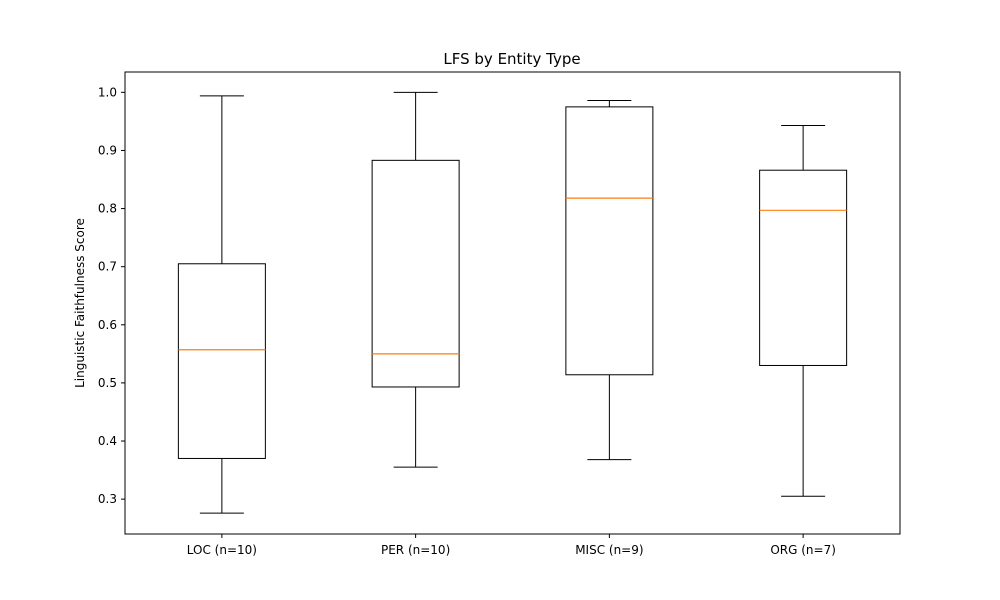  What do you see at coordinates (80, 303) in the screenshot?
I see `y-axis-label: Linguistic Faithfulness Score` at bounding box center [80, 303].